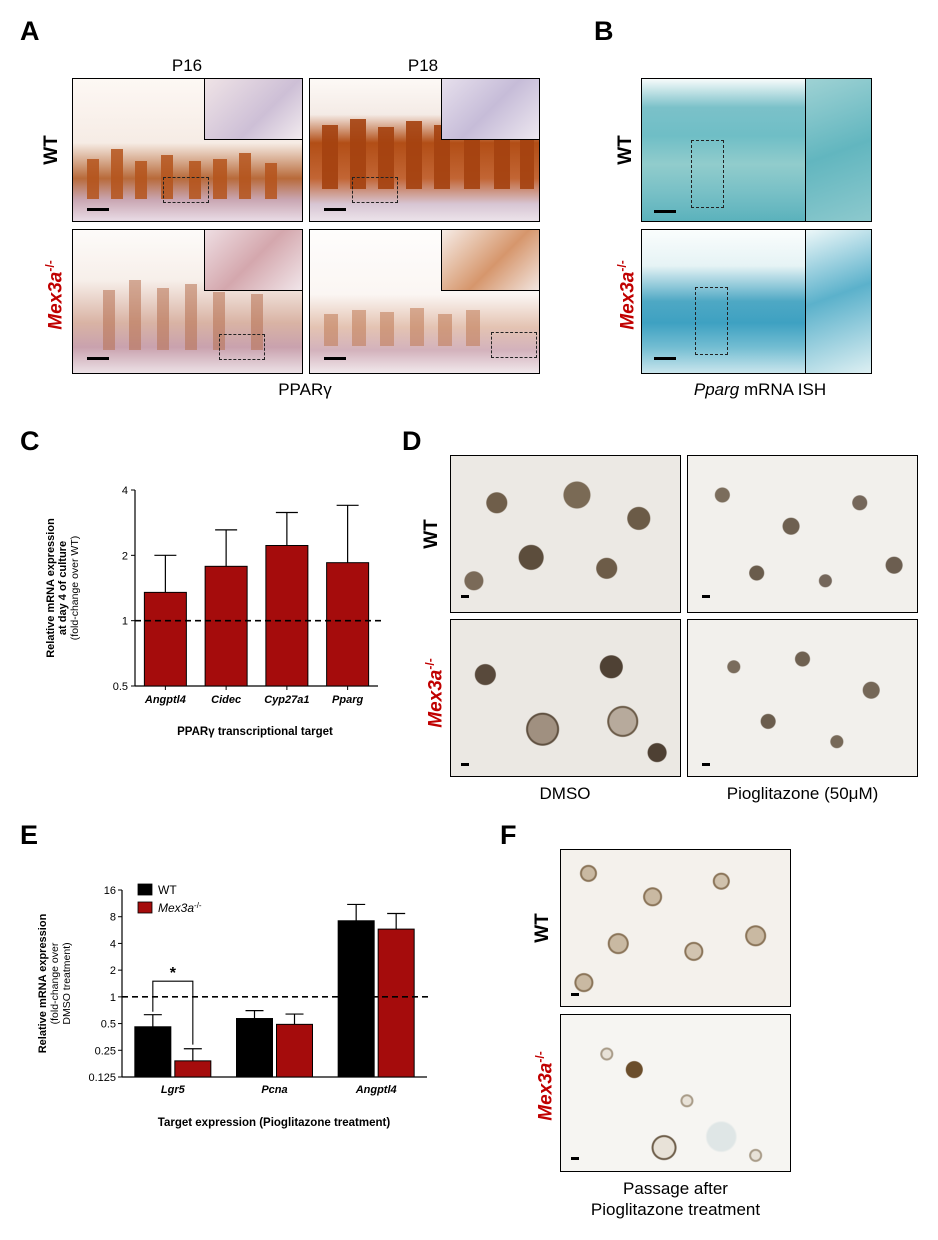 Image resolution: width=938 pixels, height=1240 pixels. What do you see at coordinates (30, 441) in the screenshot?
I see `panel-label-c: C` at bounding box center [30, 441].